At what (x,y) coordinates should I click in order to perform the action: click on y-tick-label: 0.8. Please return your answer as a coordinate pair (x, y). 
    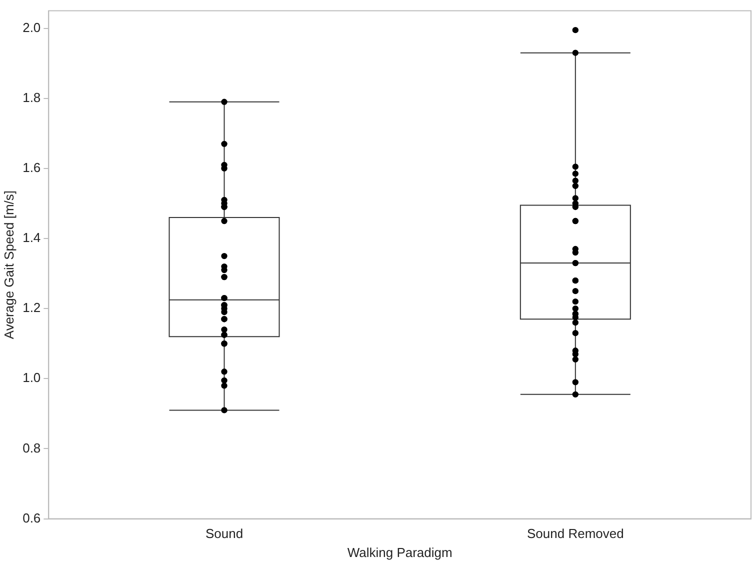
    Looking at the image, I should click on (31, 448).